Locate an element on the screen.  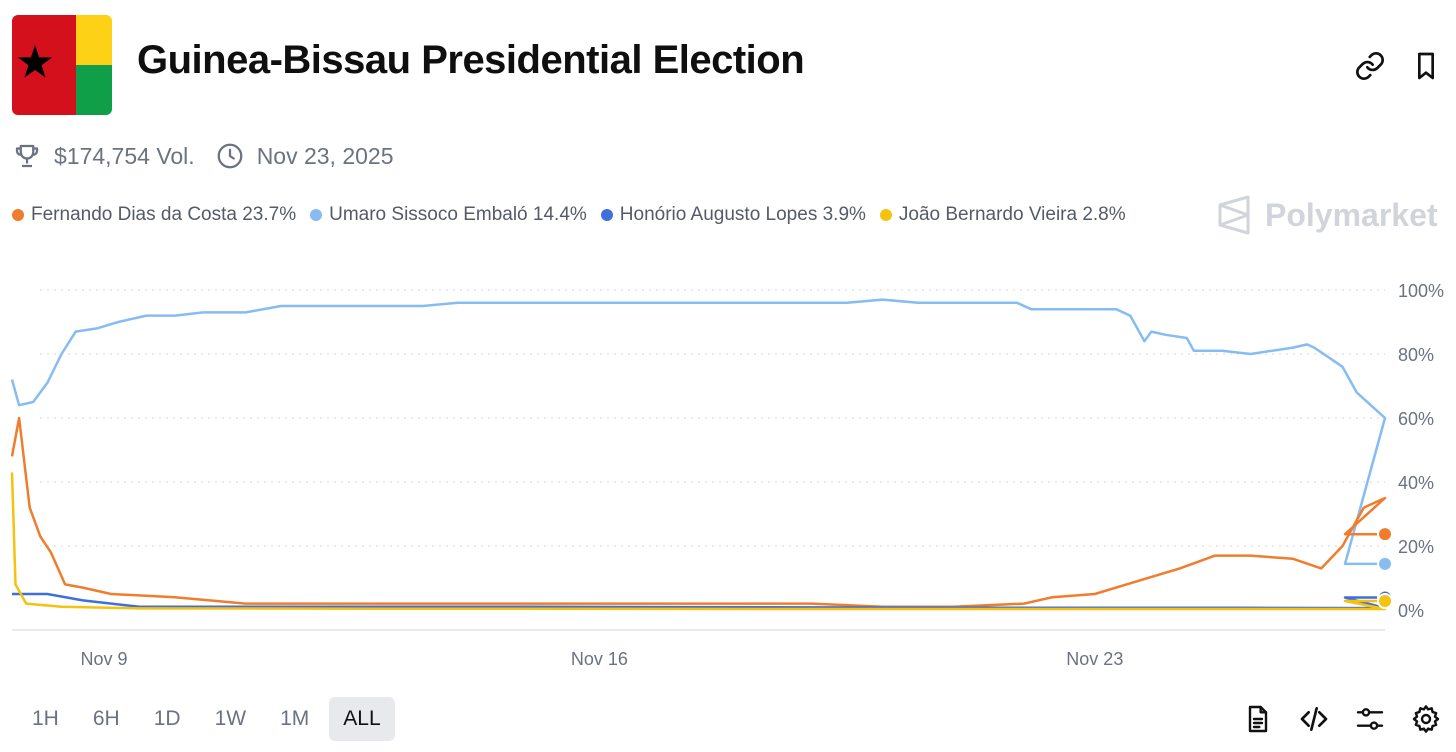
range-1w-button: 1W is located at coordinates (231, 719).